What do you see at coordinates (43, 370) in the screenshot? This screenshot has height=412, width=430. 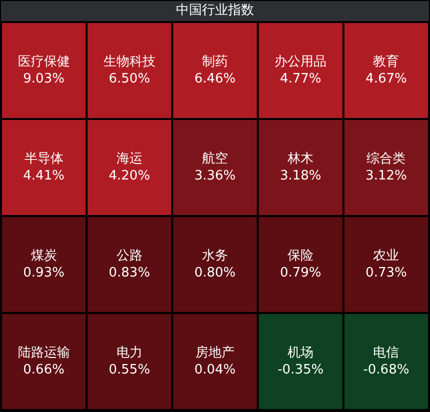 I see `data-label: 0.66%` at bounding box center [43, 370].